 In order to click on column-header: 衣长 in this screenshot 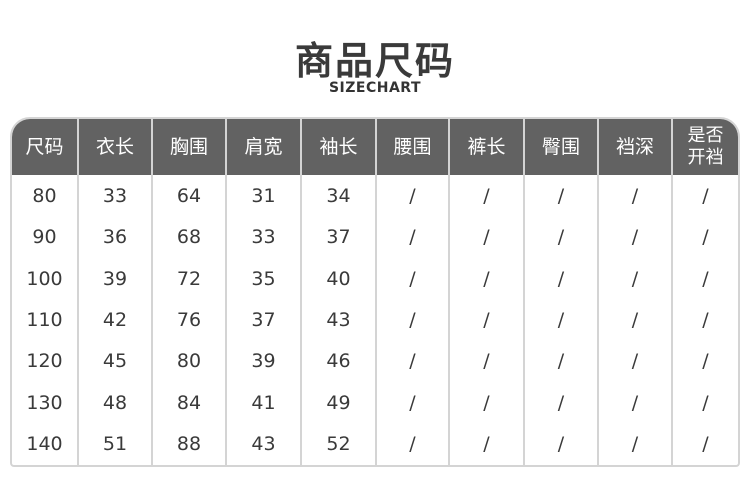, I will do `click(115, 147)`.